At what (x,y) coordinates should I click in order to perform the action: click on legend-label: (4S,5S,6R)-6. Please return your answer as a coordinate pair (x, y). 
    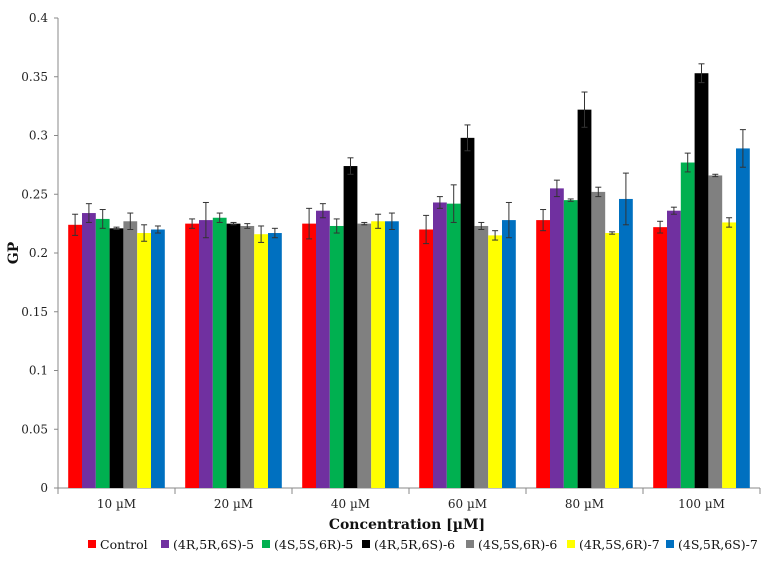
    Looking at the image, I should click on (517, 544).